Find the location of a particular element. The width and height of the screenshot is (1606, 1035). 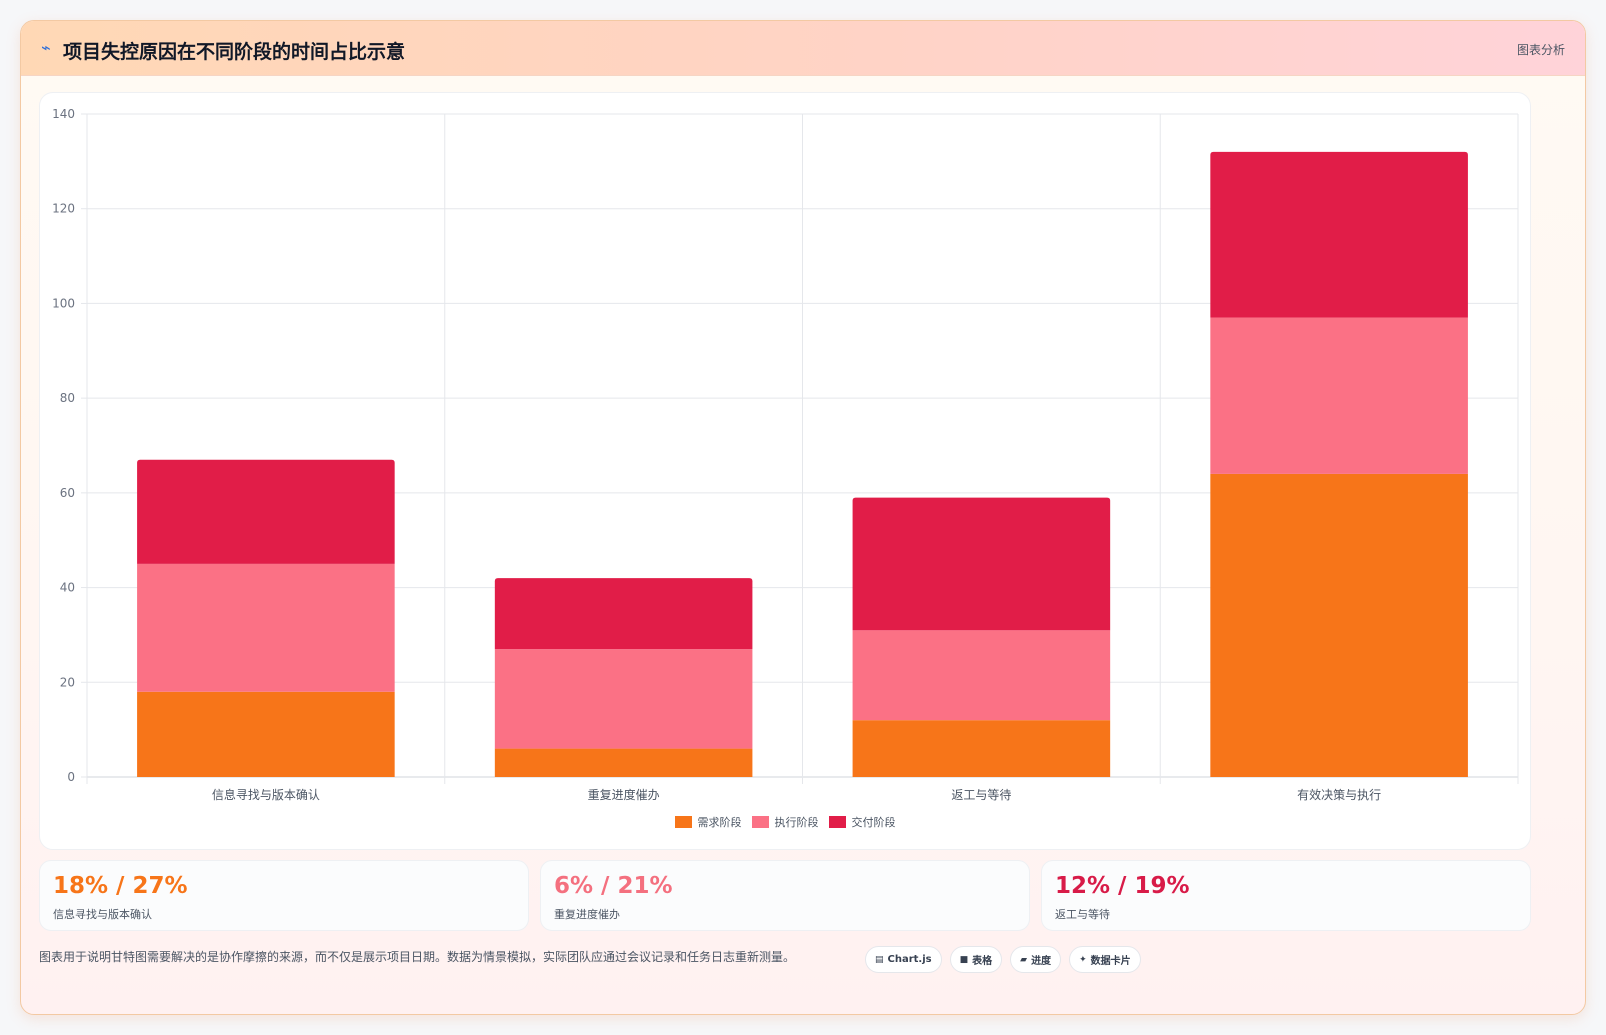

legend-item: 执行阶段 is located at coordinates (785, 822).